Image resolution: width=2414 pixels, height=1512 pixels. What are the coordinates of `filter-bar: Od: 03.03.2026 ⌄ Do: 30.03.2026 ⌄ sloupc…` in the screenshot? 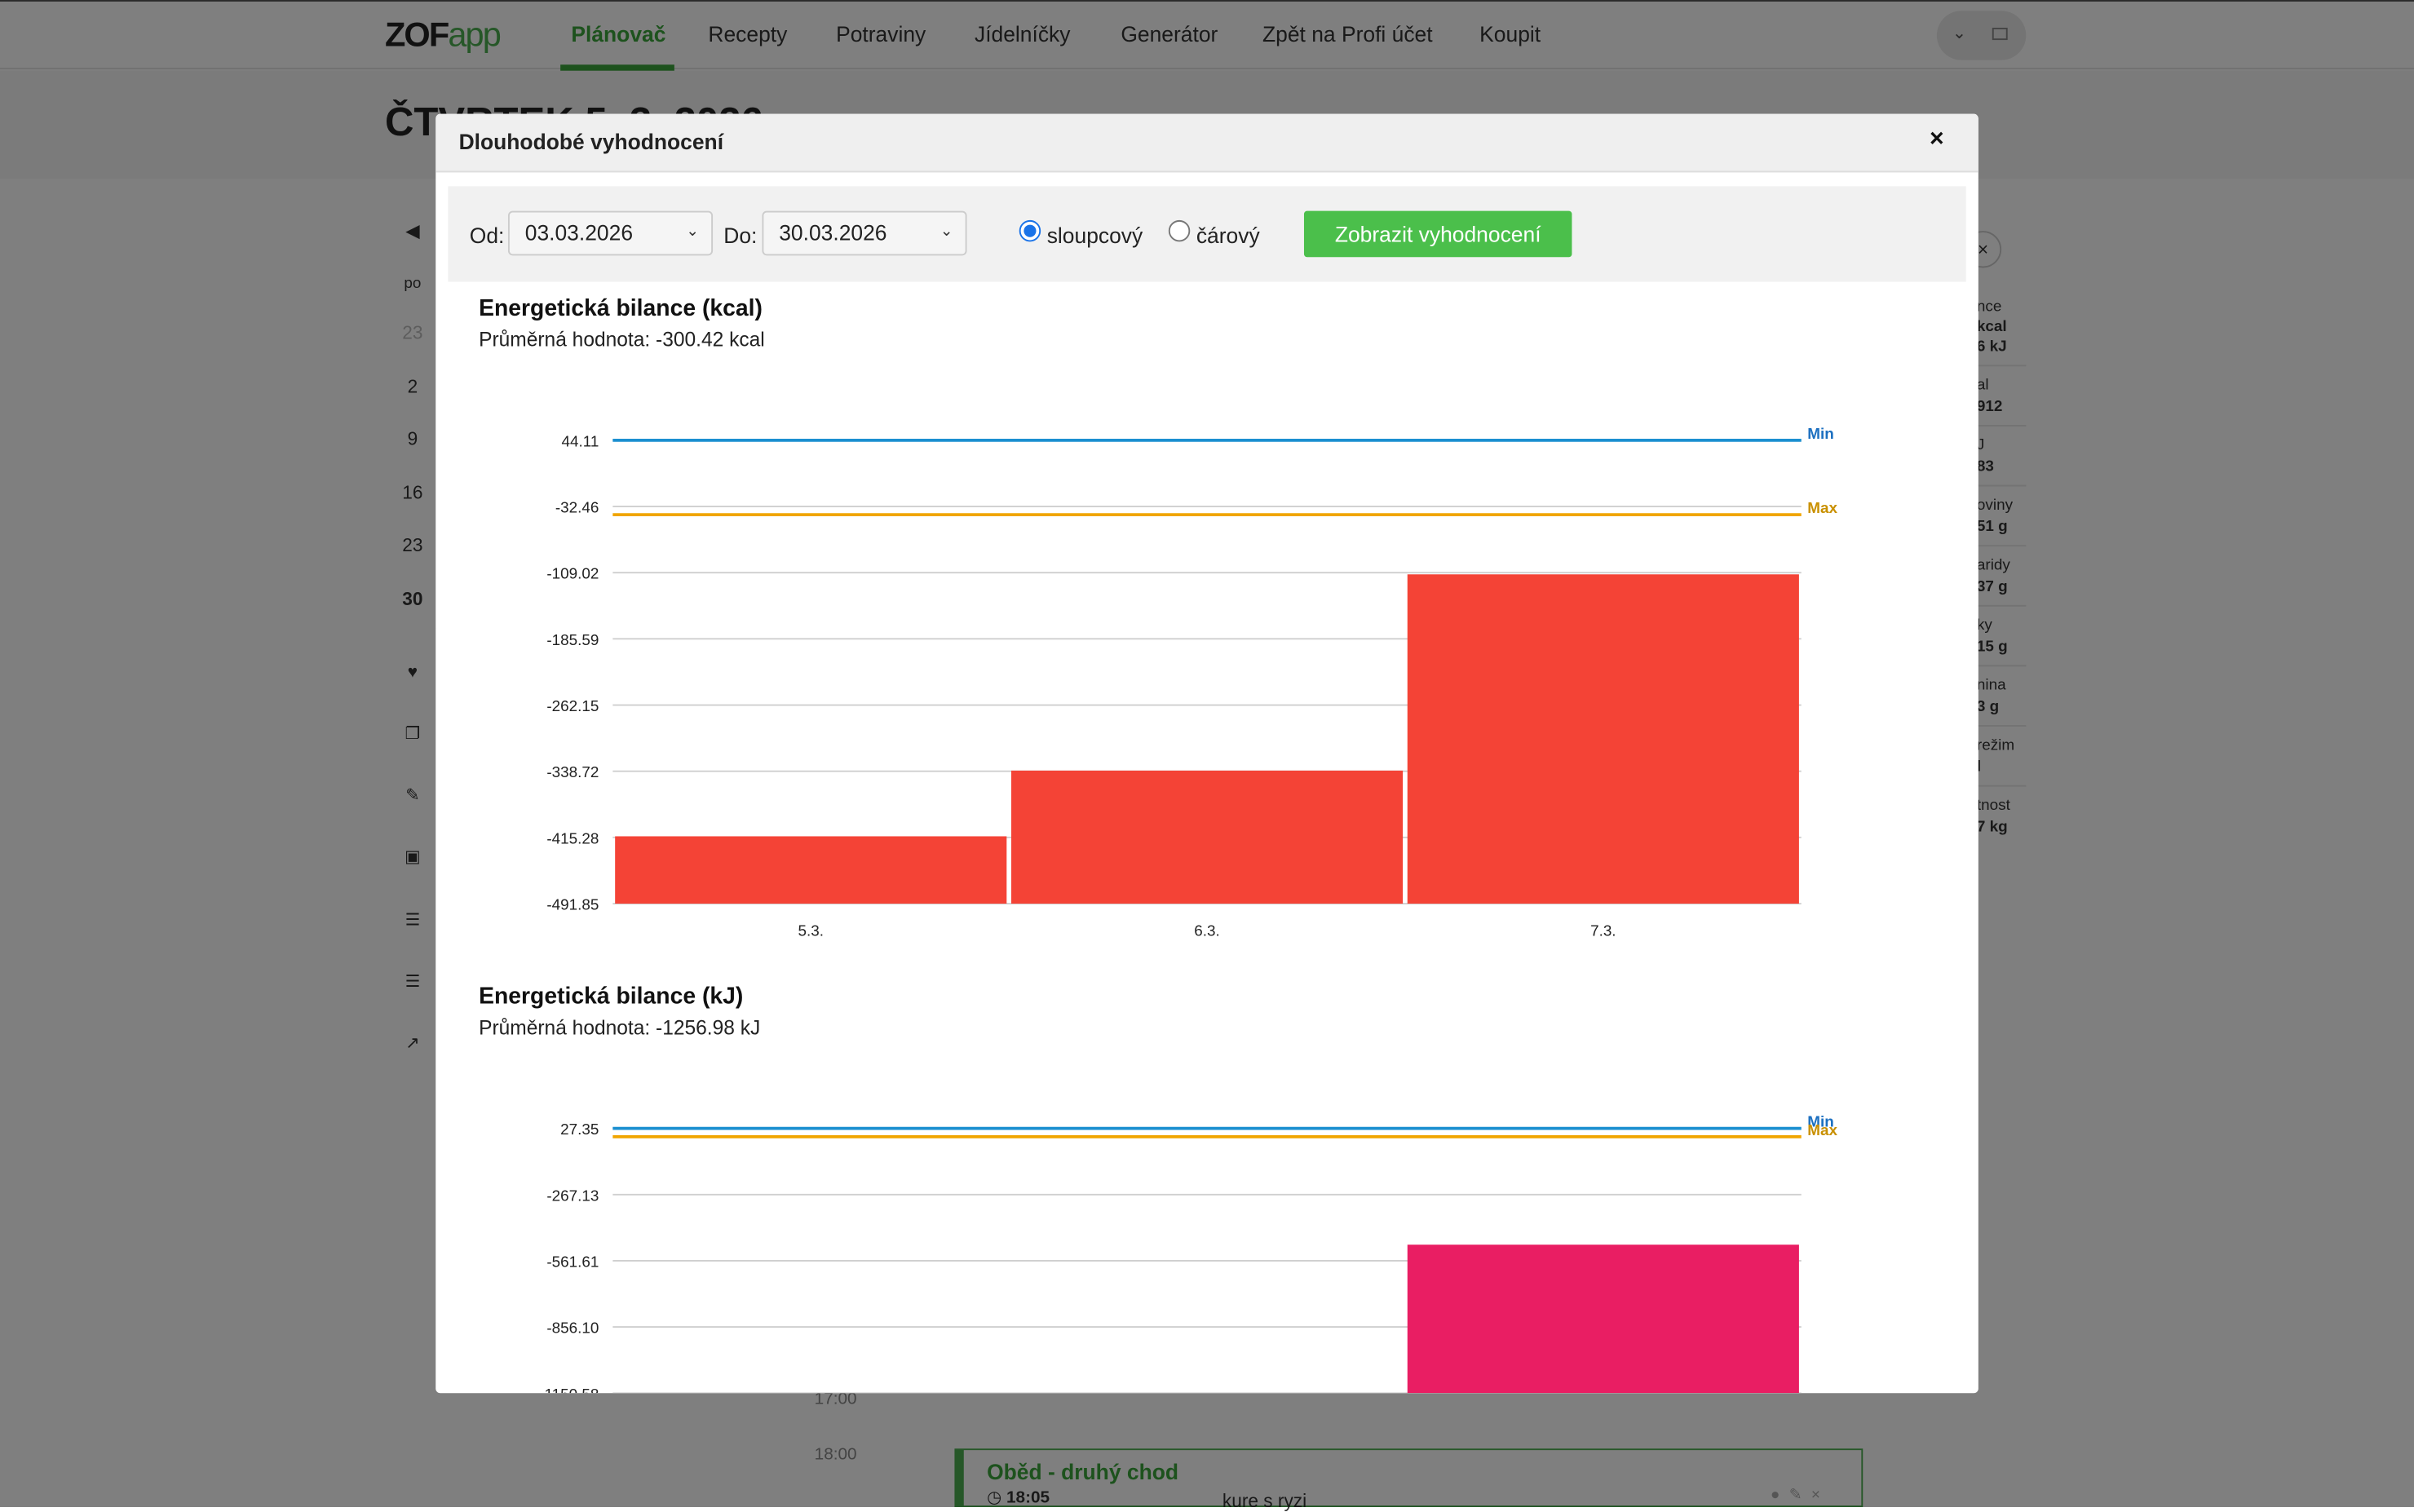 It's located at (1207, 234).